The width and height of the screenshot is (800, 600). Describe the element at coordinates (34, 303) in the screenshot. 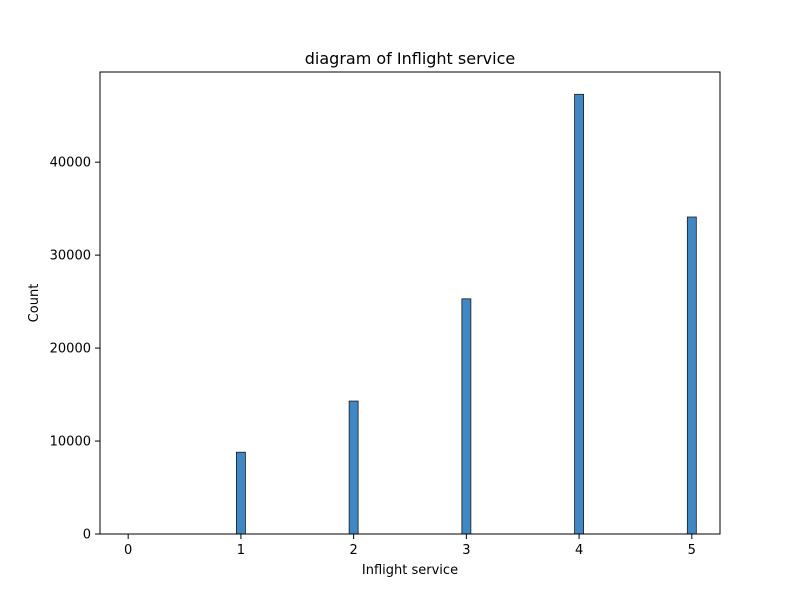

I see `y-axis-label: Count` at that location.